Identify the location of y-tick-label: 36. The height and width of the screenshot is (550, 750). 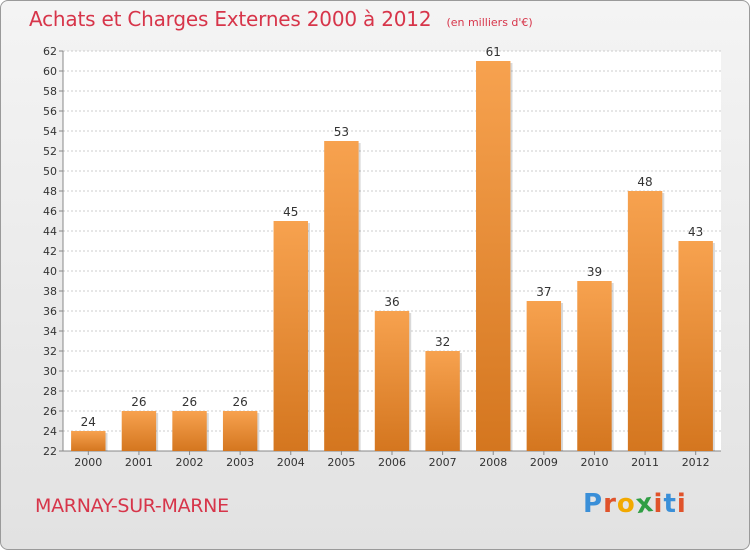
(50, 311).